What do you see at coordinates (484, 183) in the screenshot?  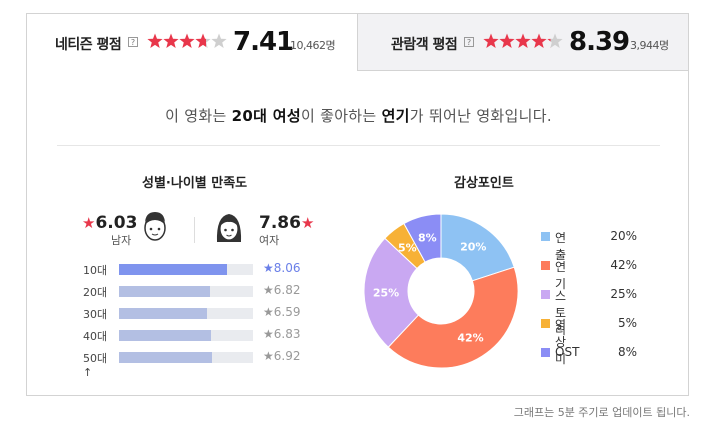 I see `watch-point-section-title: 감상포인트` at bounding box center [484, 183].